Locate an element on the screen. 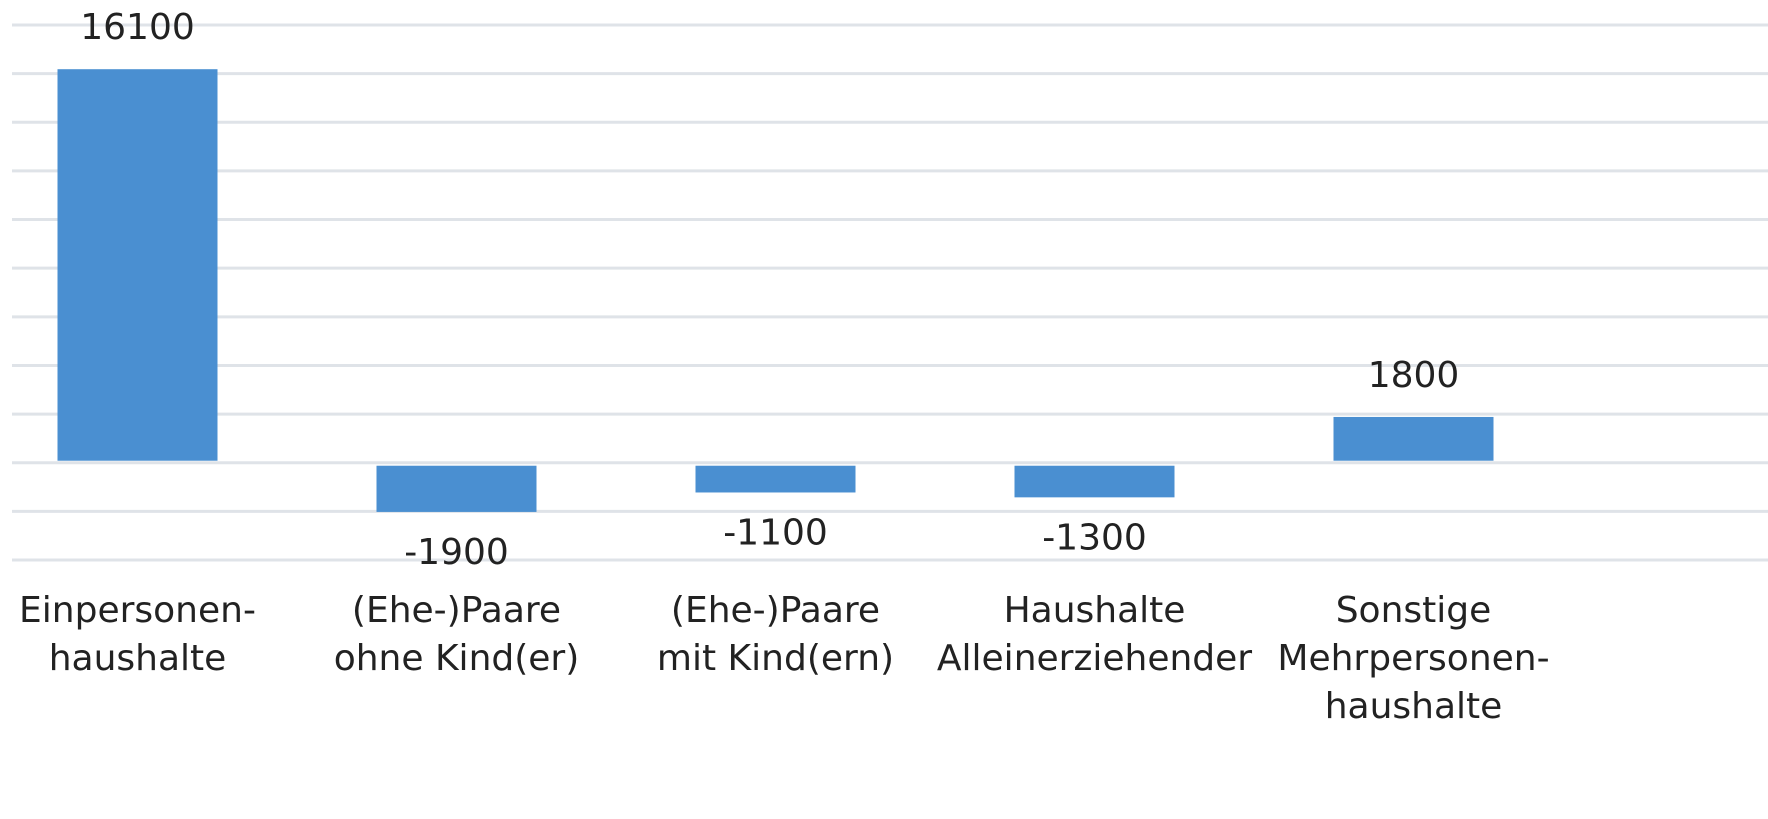 This screenshot has height=819, width=1768. x-tick-label-line: Alleinerziehender is located at coordinates (1094, 658).